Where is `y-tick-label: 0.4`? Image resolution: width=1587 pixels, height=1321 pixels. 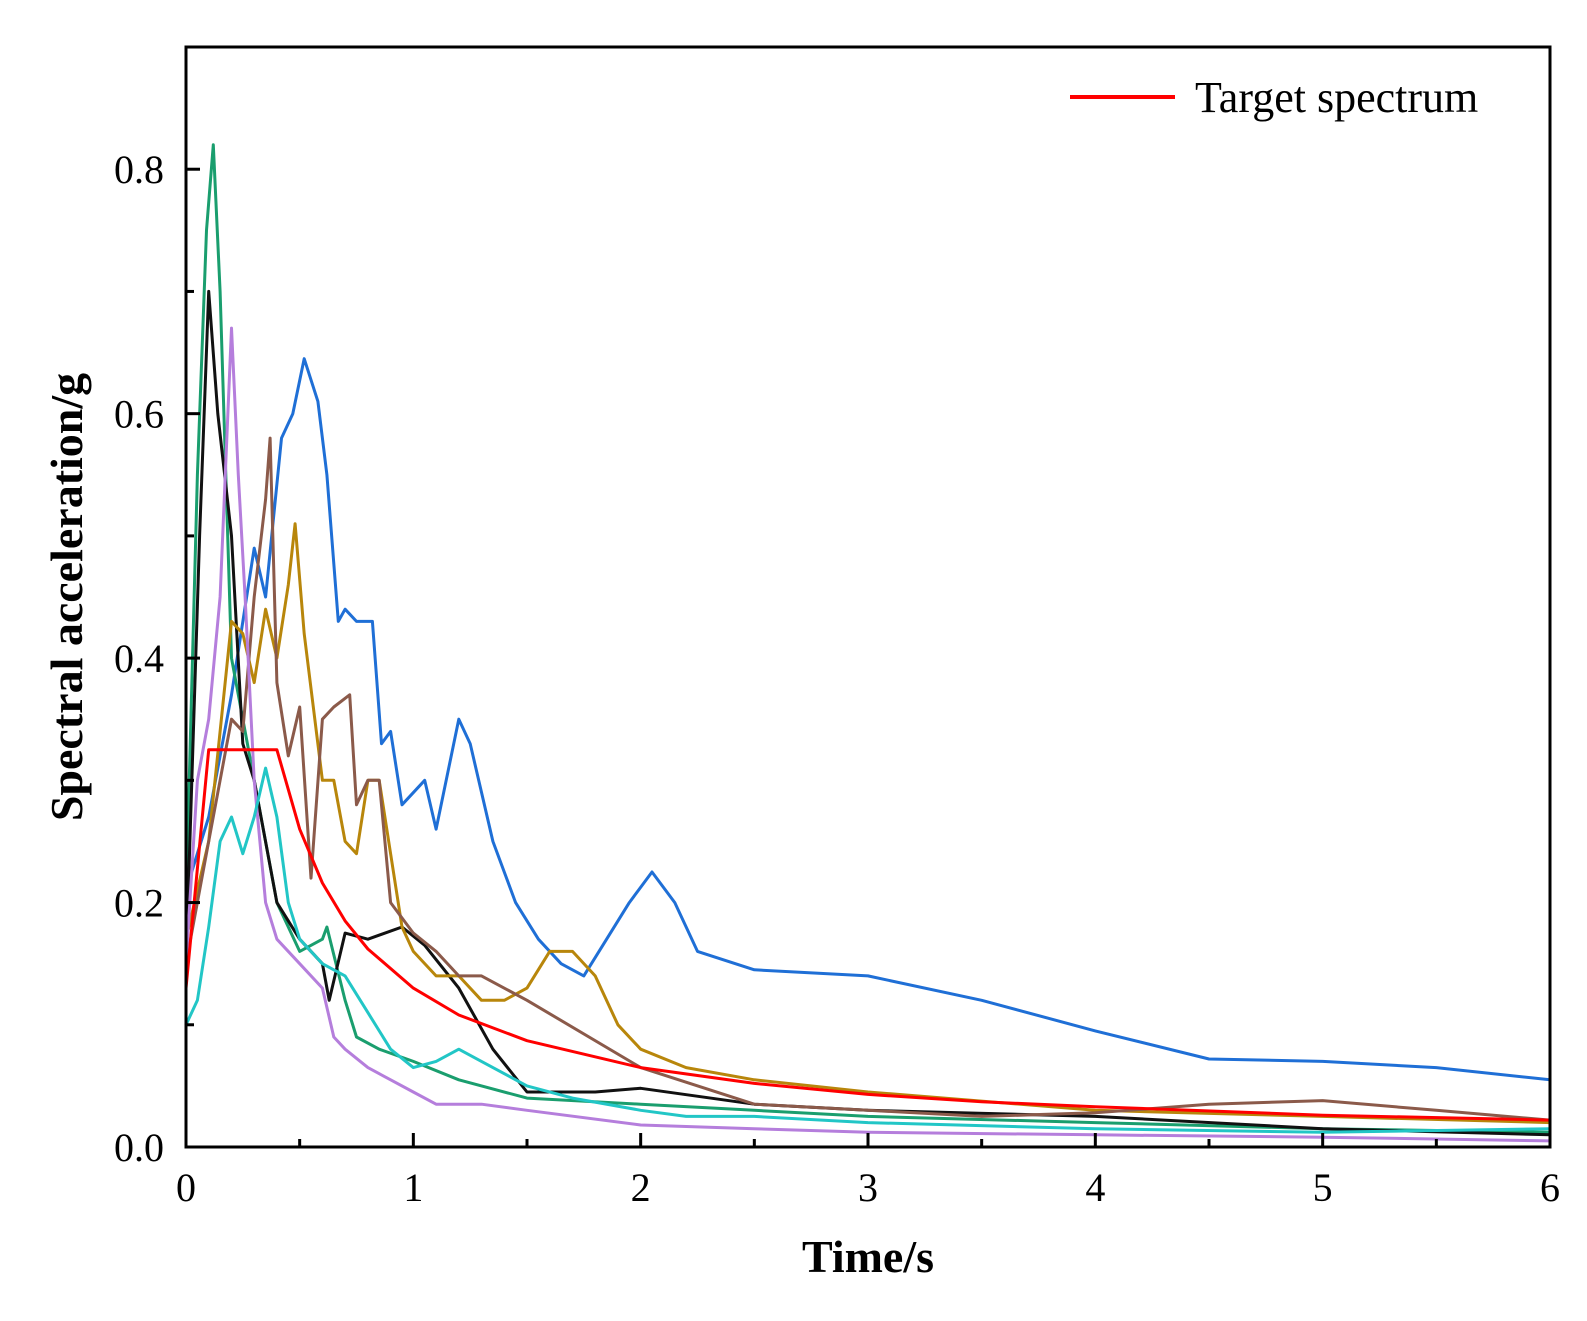 y-tick-label: 0.4 is located at coordinates (139, 658).